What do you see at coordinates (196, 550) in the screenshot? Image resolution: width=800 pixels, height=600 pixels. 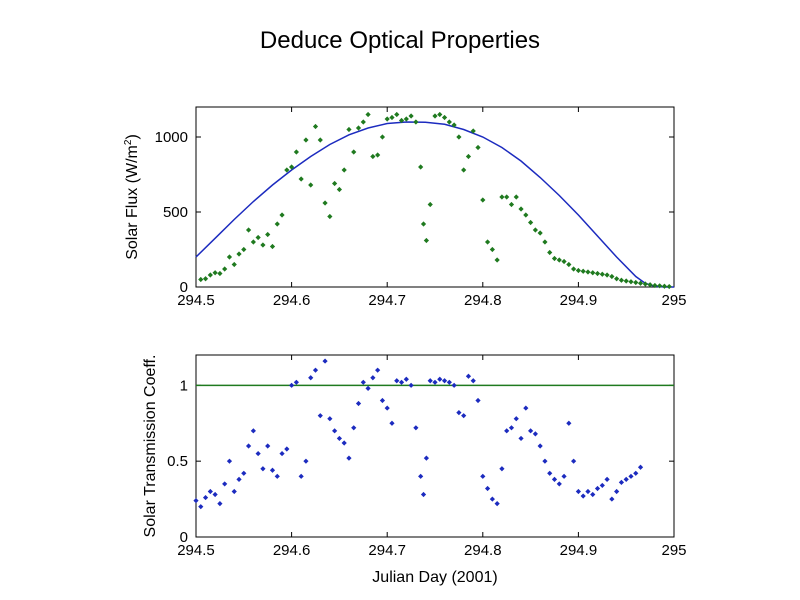 I see `transmission-xtick-label: 294.5` at bounding box center [196, 550].